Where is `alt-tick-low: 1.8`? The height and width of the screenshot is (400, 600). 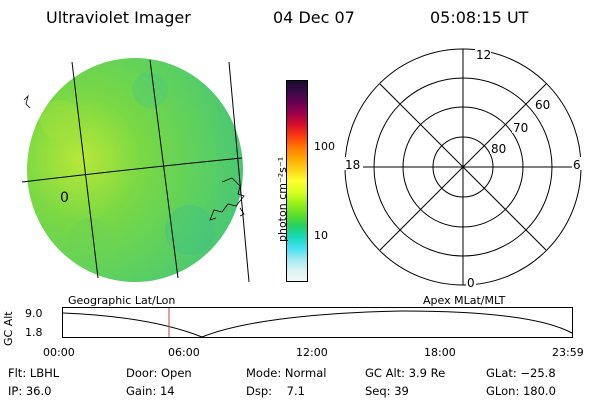 alt-tick-low: 1.8 is located at coordinates (34, 332).